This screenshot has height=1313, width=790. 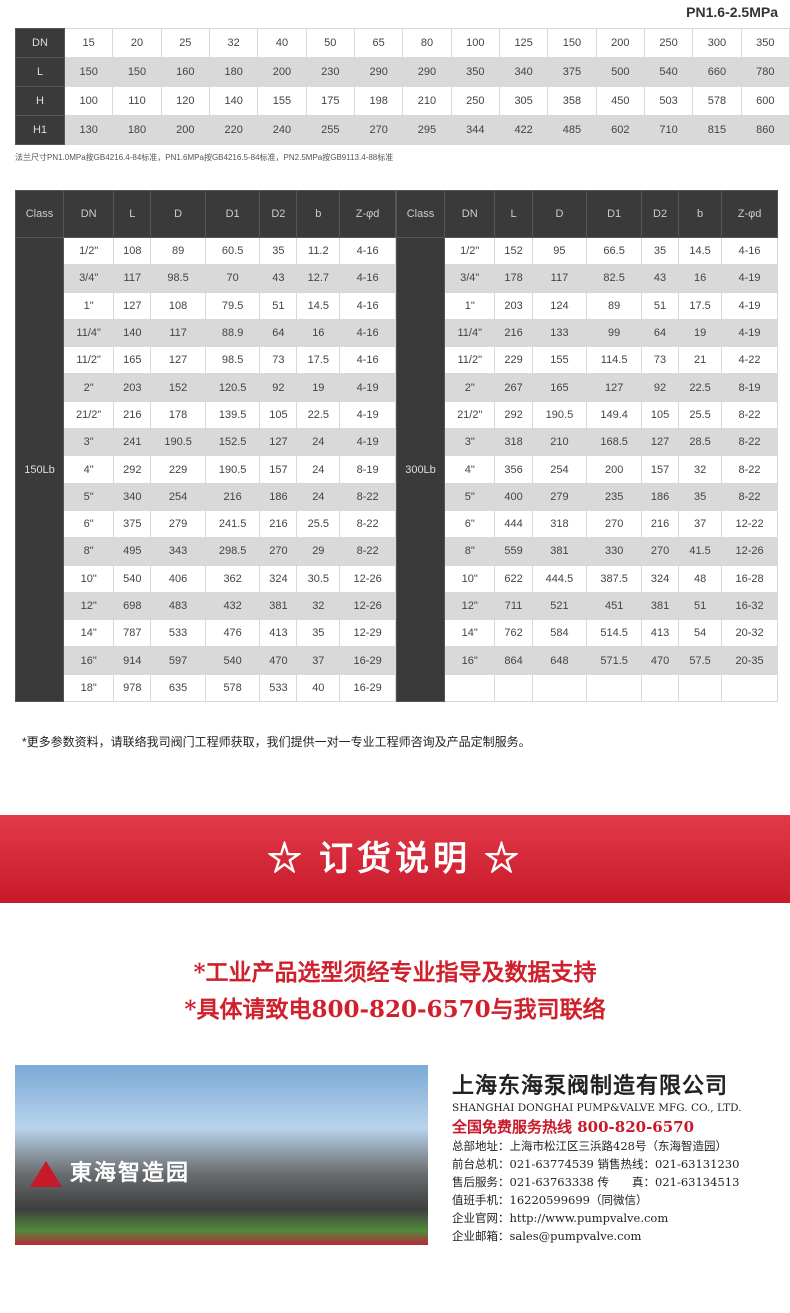 I want to click on table-cell: 25, so click(x=185, y=43).